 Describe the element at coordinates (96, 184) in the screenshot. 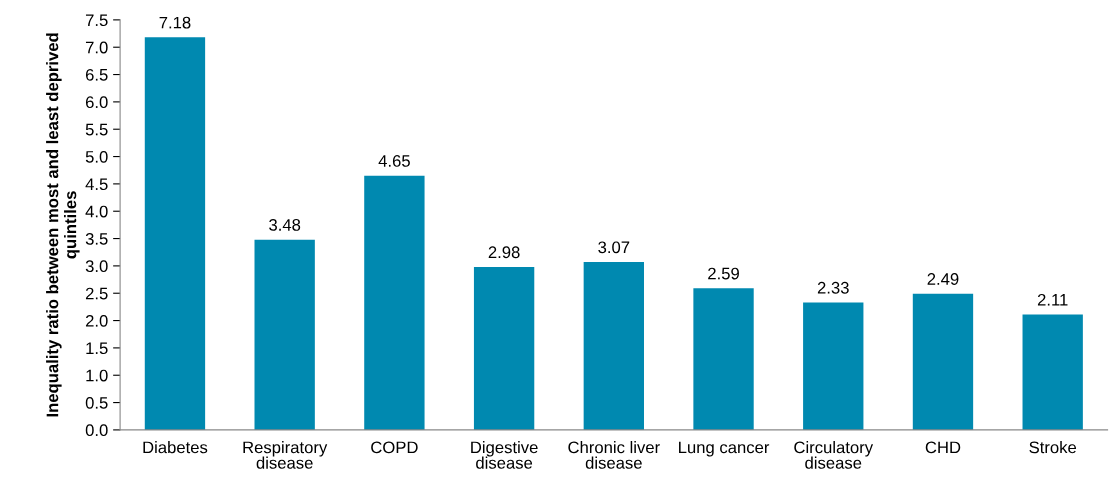

I see `y-tick-label: 4.5` at that location.